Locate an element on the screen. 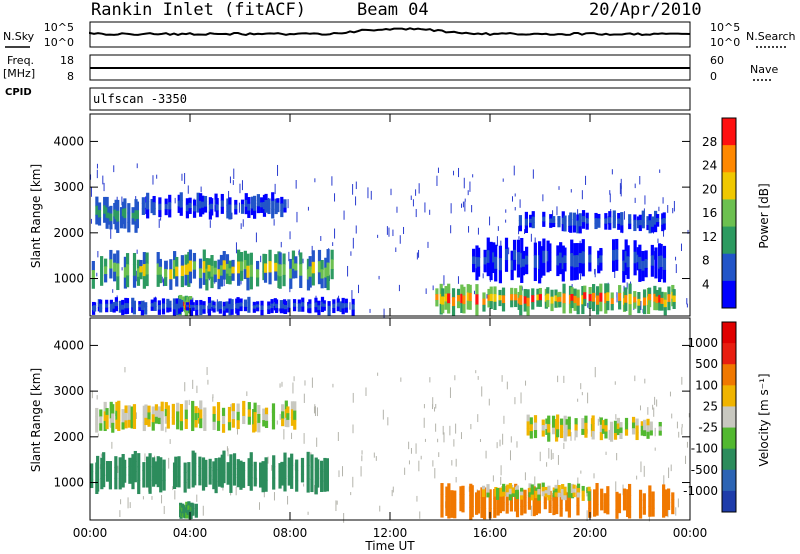 The image size is (800, 554). freq-label: Freq. is located at coordinates (21, 60).